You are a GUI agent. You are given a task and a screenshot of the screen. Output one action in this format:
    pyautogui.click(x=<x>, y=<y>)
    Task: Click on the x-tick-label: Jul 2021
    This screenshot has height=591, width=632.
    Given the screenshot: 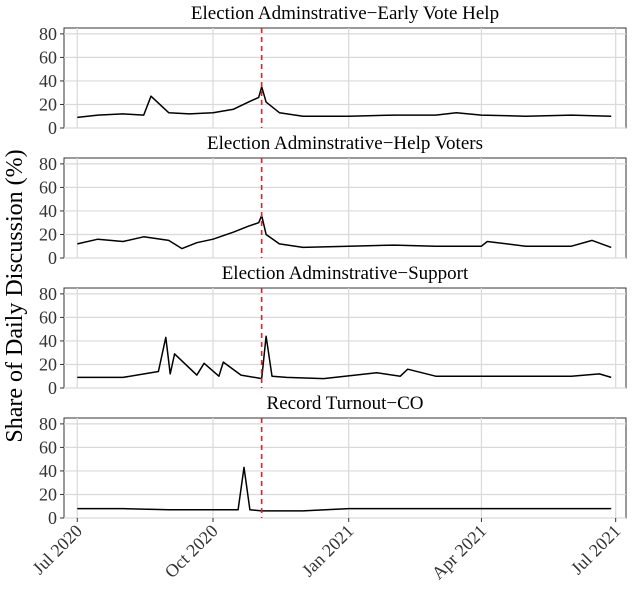 What is the action you would take?
    pyautogui.click(x=596, y=550)
    